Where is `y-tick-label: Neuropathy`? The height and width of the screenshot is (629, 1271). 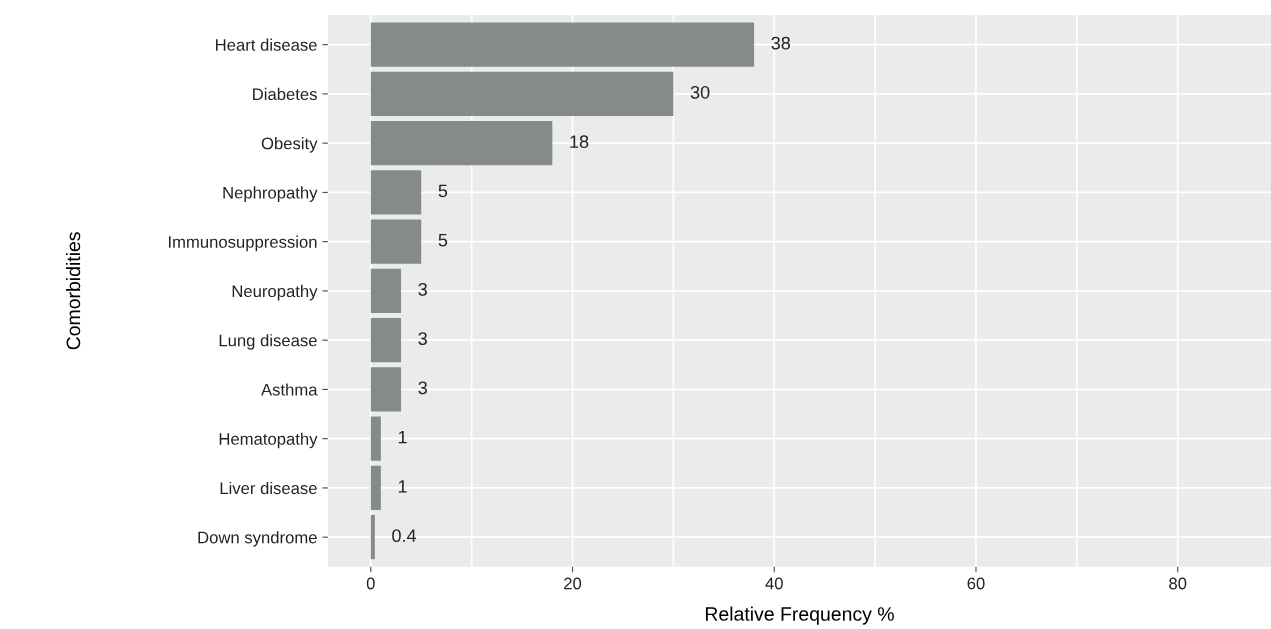
y-tick-label: Neuropathy is located at coordinates (275, 292).